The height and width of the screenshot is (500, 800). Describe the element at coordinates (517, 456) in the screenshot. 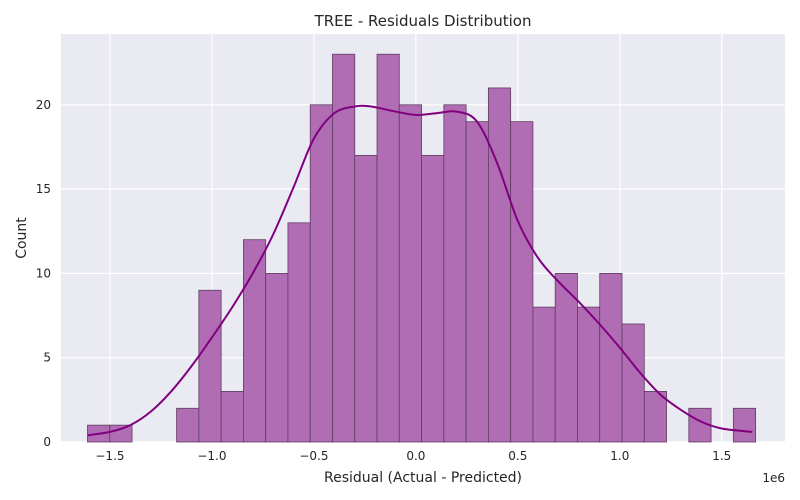

I see `x-tick-label: 0.5` at that location.